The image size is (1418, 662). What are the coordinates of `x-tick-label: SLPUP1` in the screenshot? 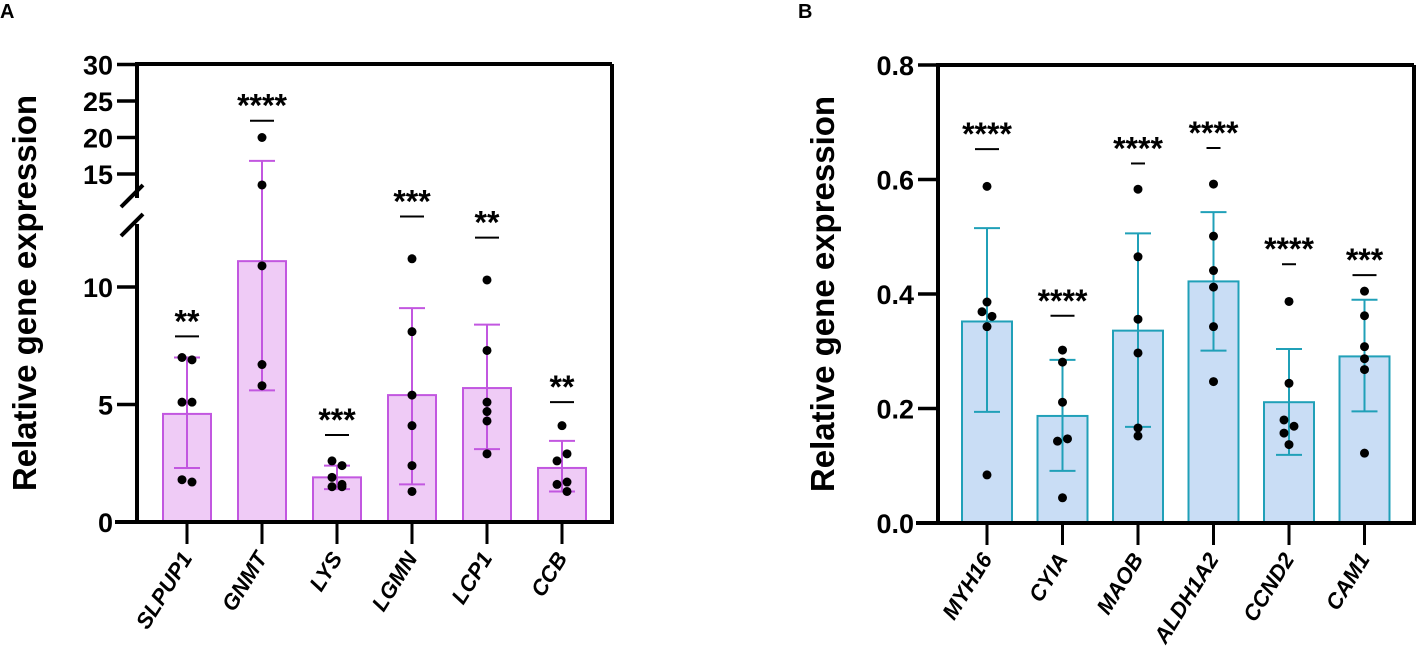 It's located at (164, 590).